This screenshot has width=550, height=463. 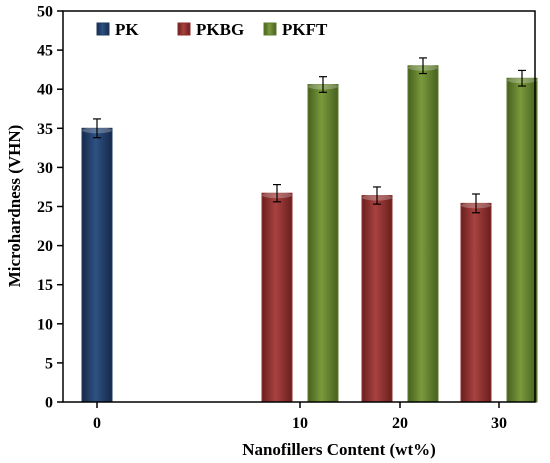 What do you see at coordinates (45, 246) in the screenshot?
I see `y-tick-label: 20` at bounding box center [45, 246].